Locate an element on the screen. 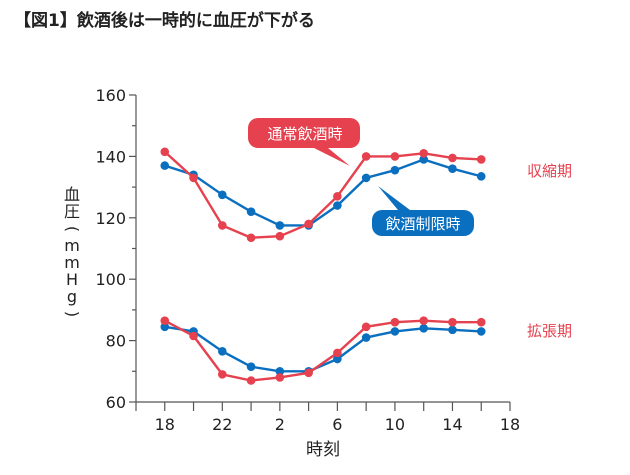 The width and height of the screenshot is (630, 475). callout-restricted is located at coordinates (423, 211).